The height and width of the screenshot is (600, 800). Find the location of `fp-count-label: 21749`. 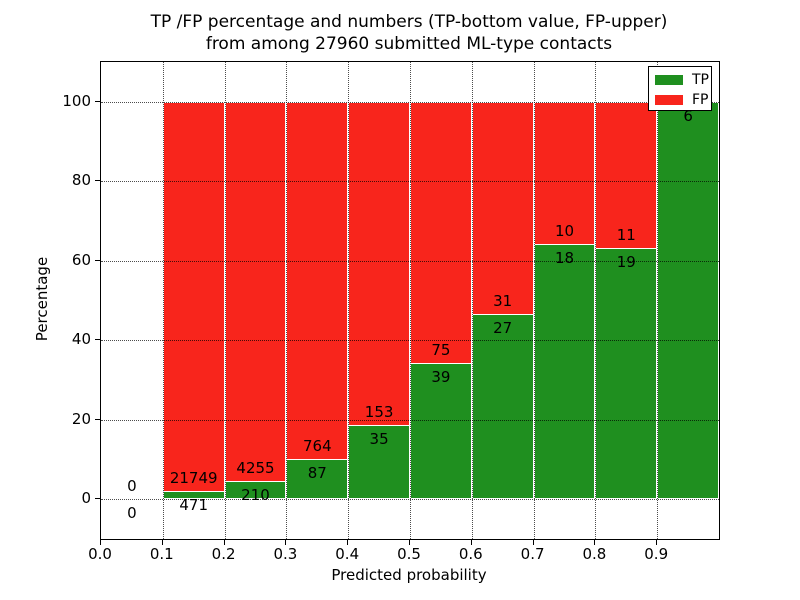

fp-count-label: 21749 is located at coordinates (193, 477).